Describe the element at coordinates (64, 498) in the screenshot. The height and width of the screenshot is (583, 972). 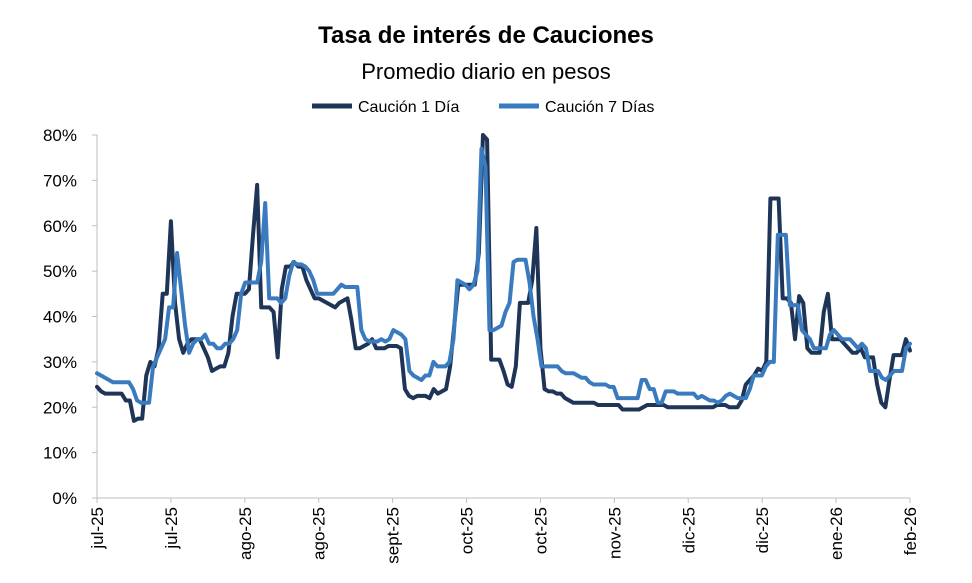
I see `y-tick-label: 0%` at that location.